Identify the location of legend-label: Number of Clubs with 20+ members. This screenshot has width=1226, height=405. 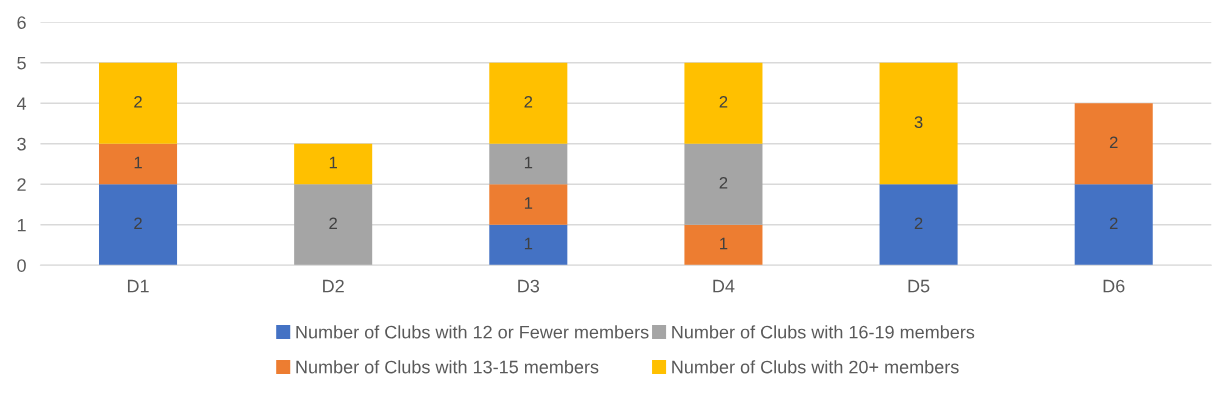
(815, 367).